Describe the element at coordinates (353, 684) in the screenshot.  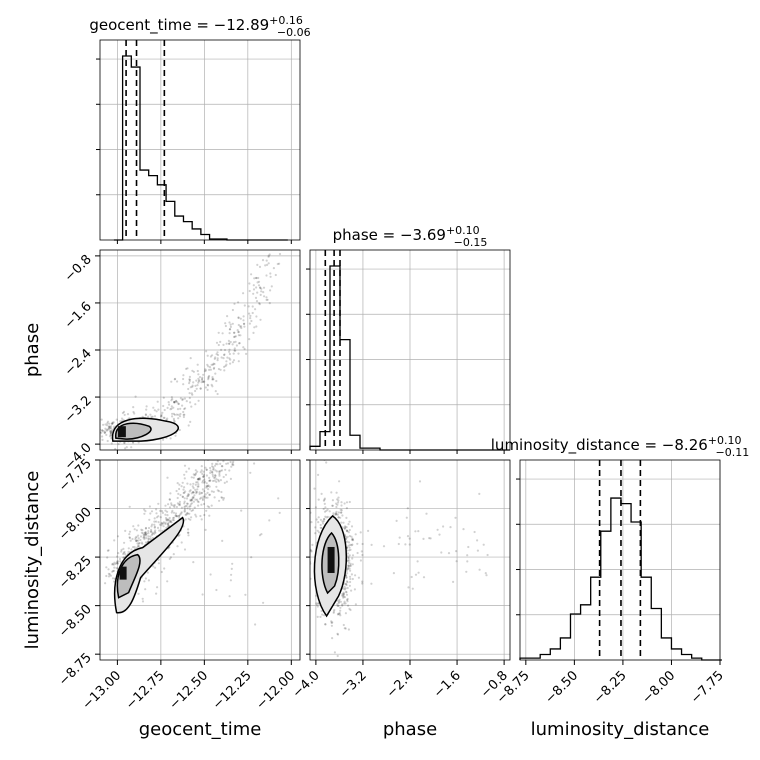
I see `x-tick-label: −3.2` at that location.